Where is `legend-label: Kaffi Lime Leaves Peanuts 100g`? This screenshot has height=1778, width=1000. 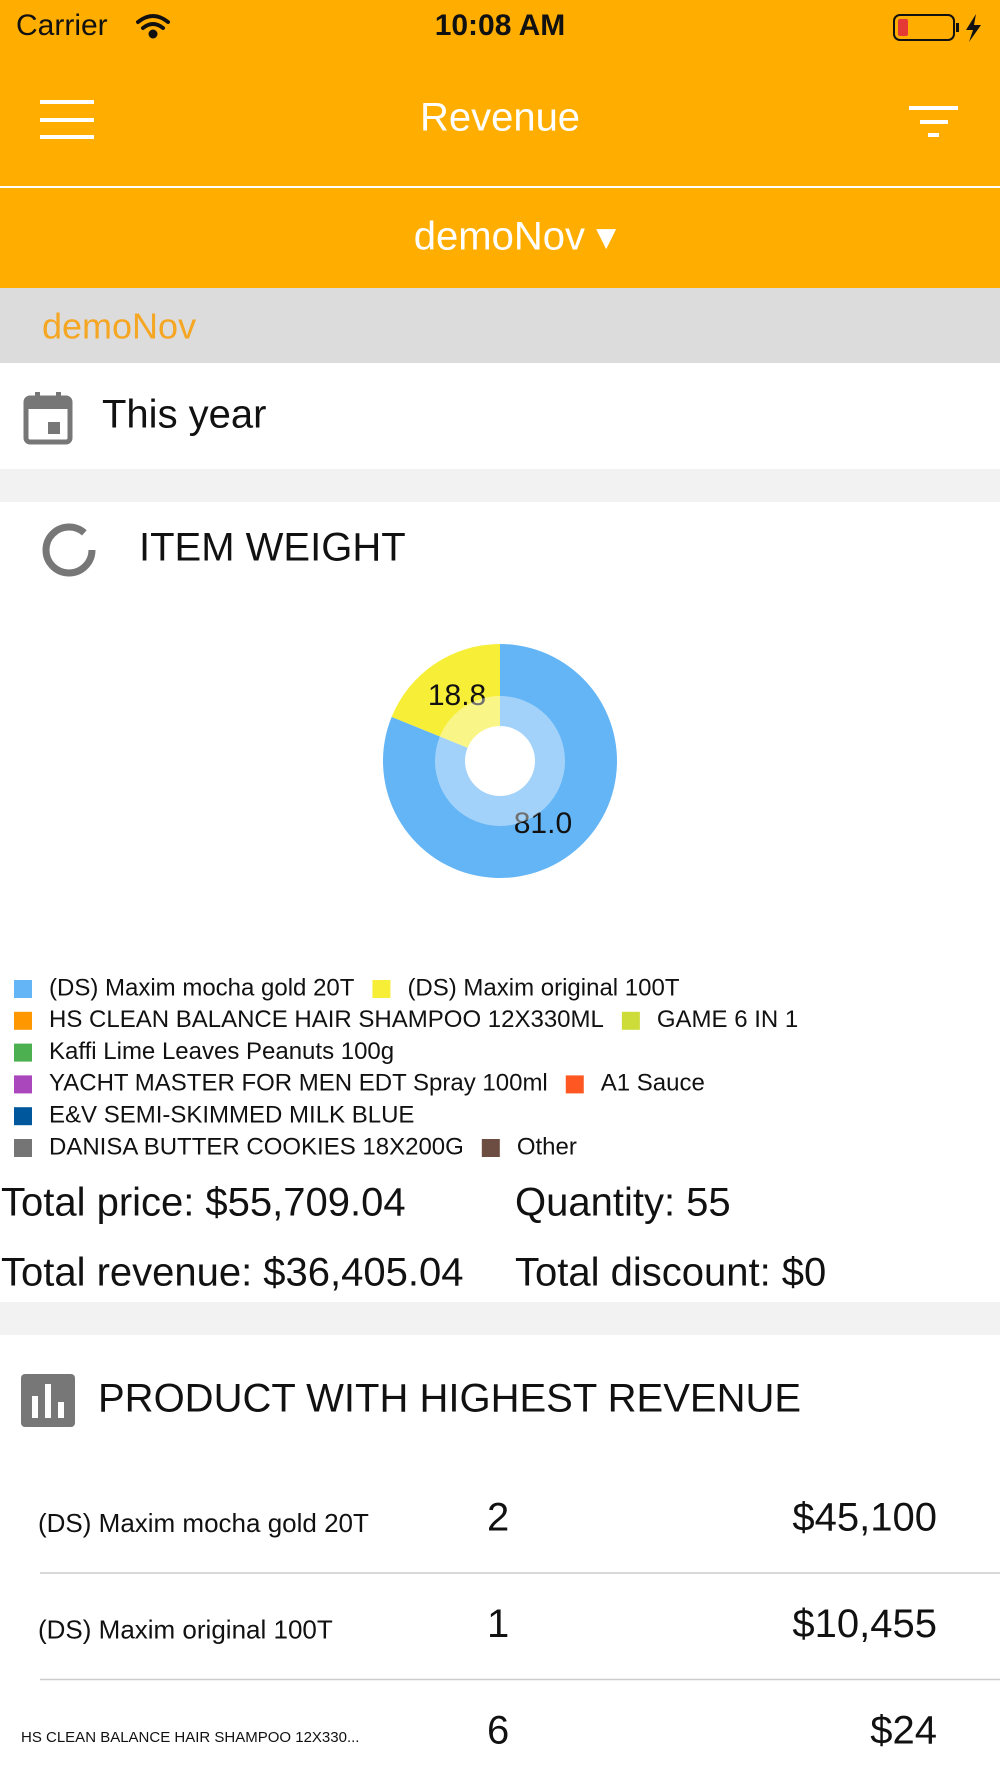
legend-label: Kaffi Lime Leaves Peanuts 100g is located at coordinates (221, 1051).